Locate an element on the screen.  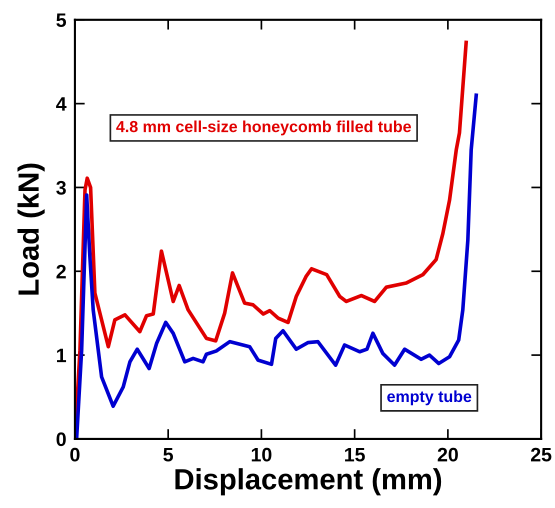
series-label: empty tube is located at coordinates (429, 398).